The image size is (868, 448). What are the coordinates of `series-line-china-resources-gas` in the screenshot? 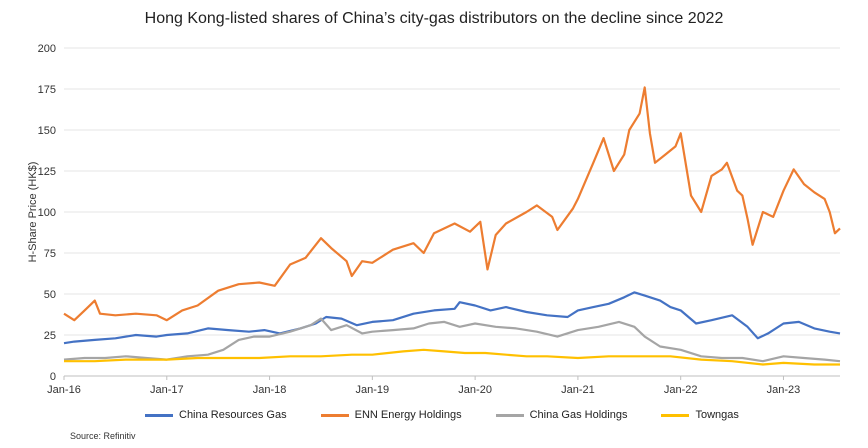 It's located at (452, 318).